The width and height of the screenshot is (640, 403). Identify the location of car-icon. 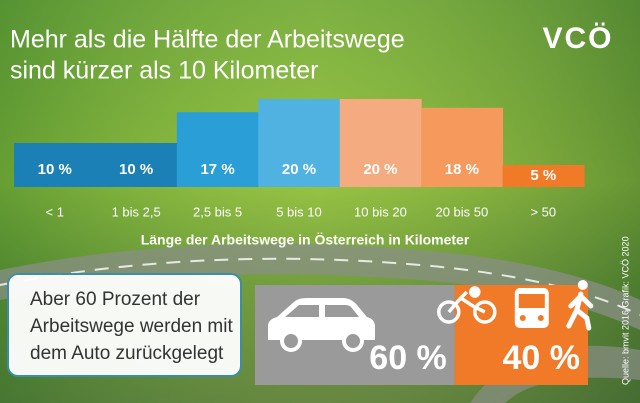
(321, 325).